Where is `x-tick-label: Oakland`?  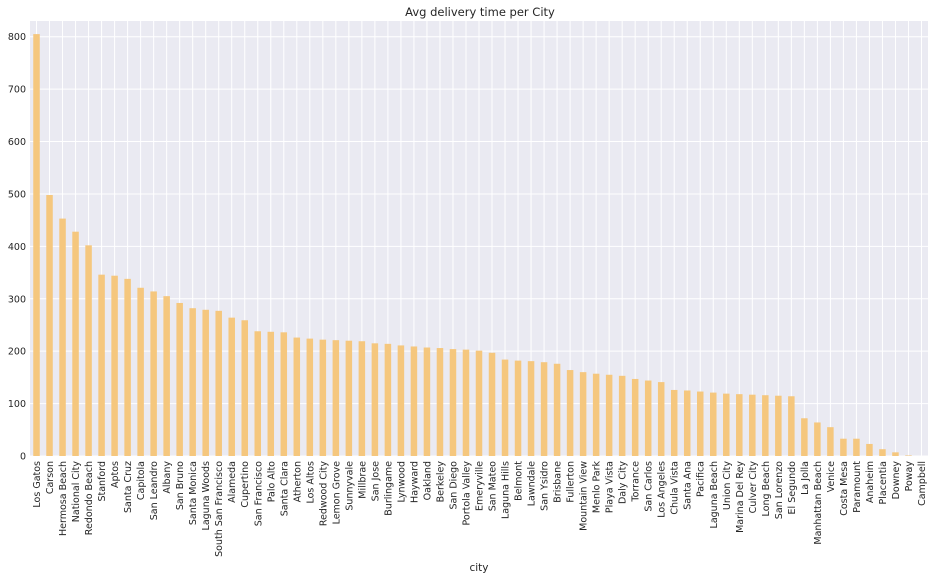
x-tick-label: Oakland is located at coordinates (427, 480).